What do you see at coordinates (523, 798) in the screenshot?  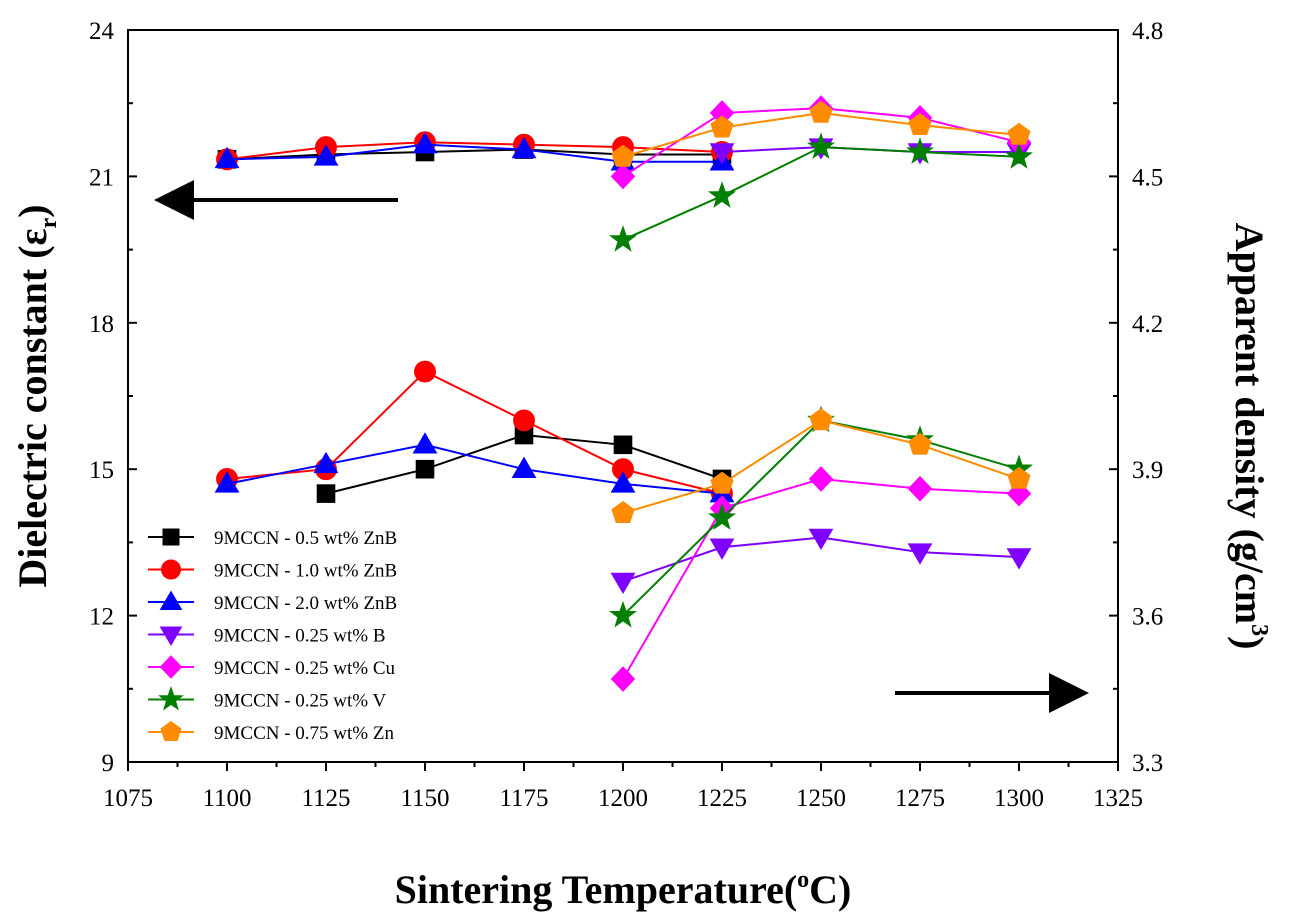 I see `x-tick-label: 1175` at bounding box center [523, 798].